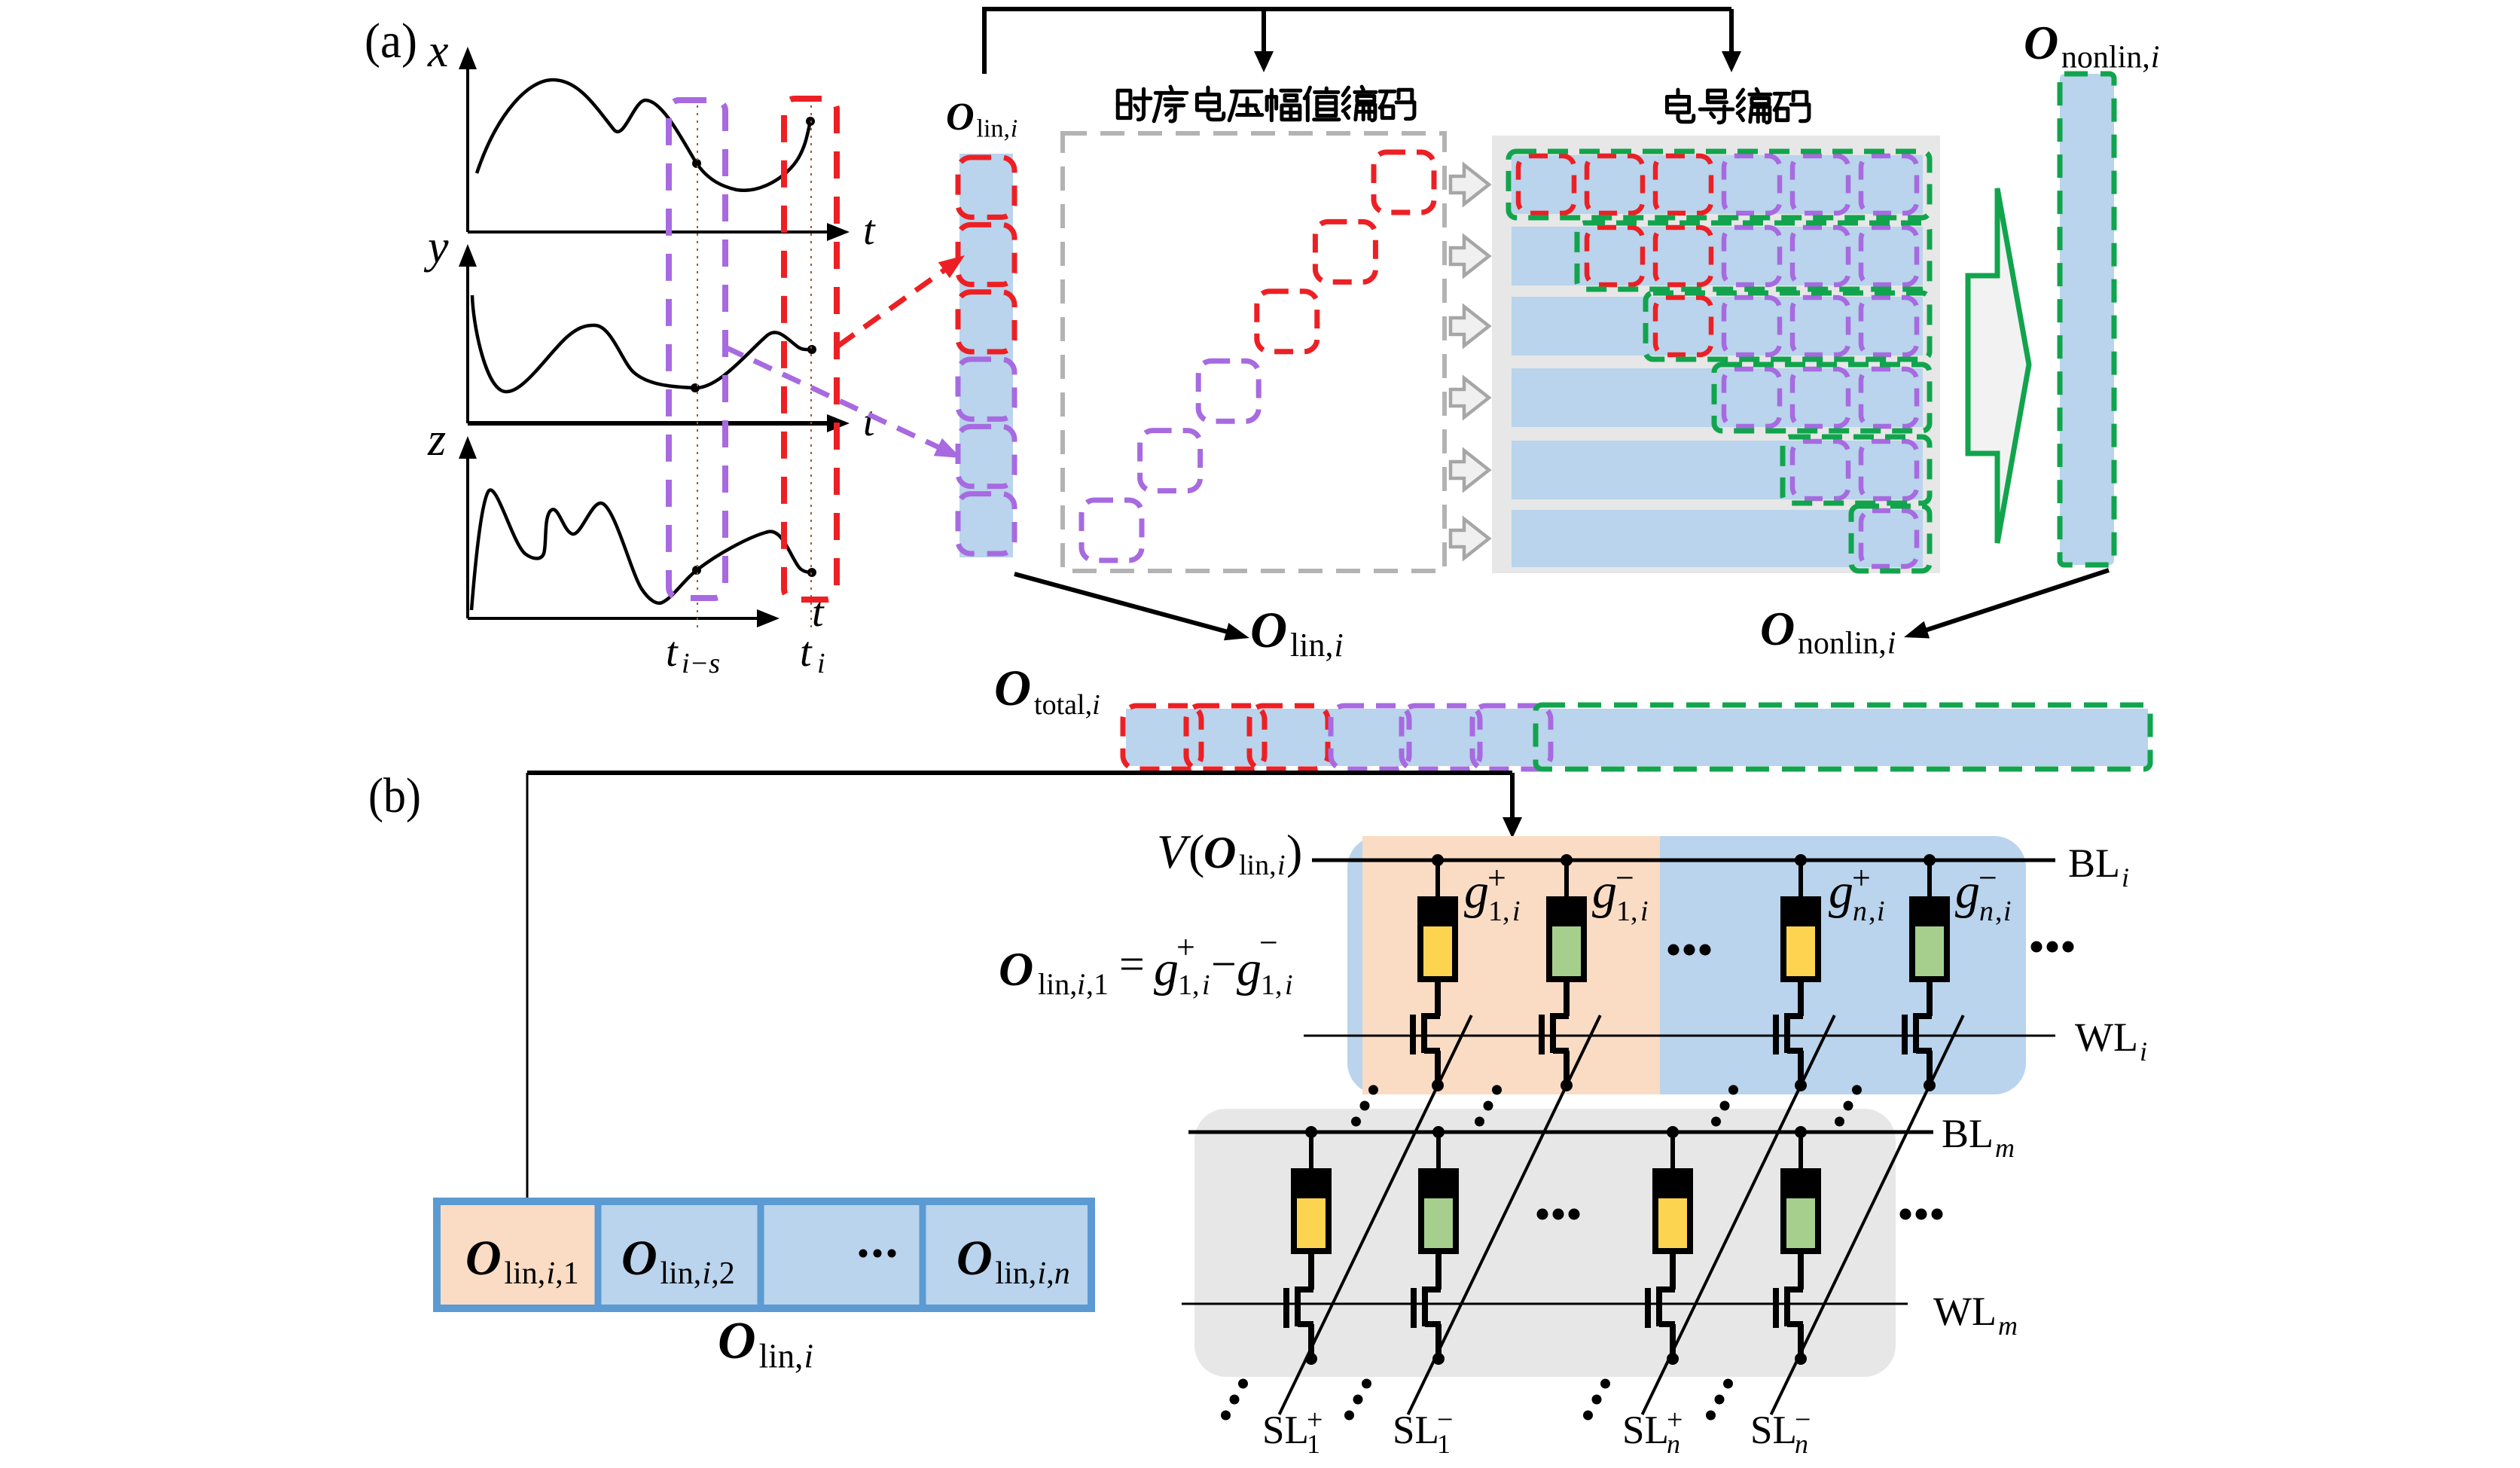 The image size is (2520, 1468). I want to click on svg-text: (a), so click(391, 42).